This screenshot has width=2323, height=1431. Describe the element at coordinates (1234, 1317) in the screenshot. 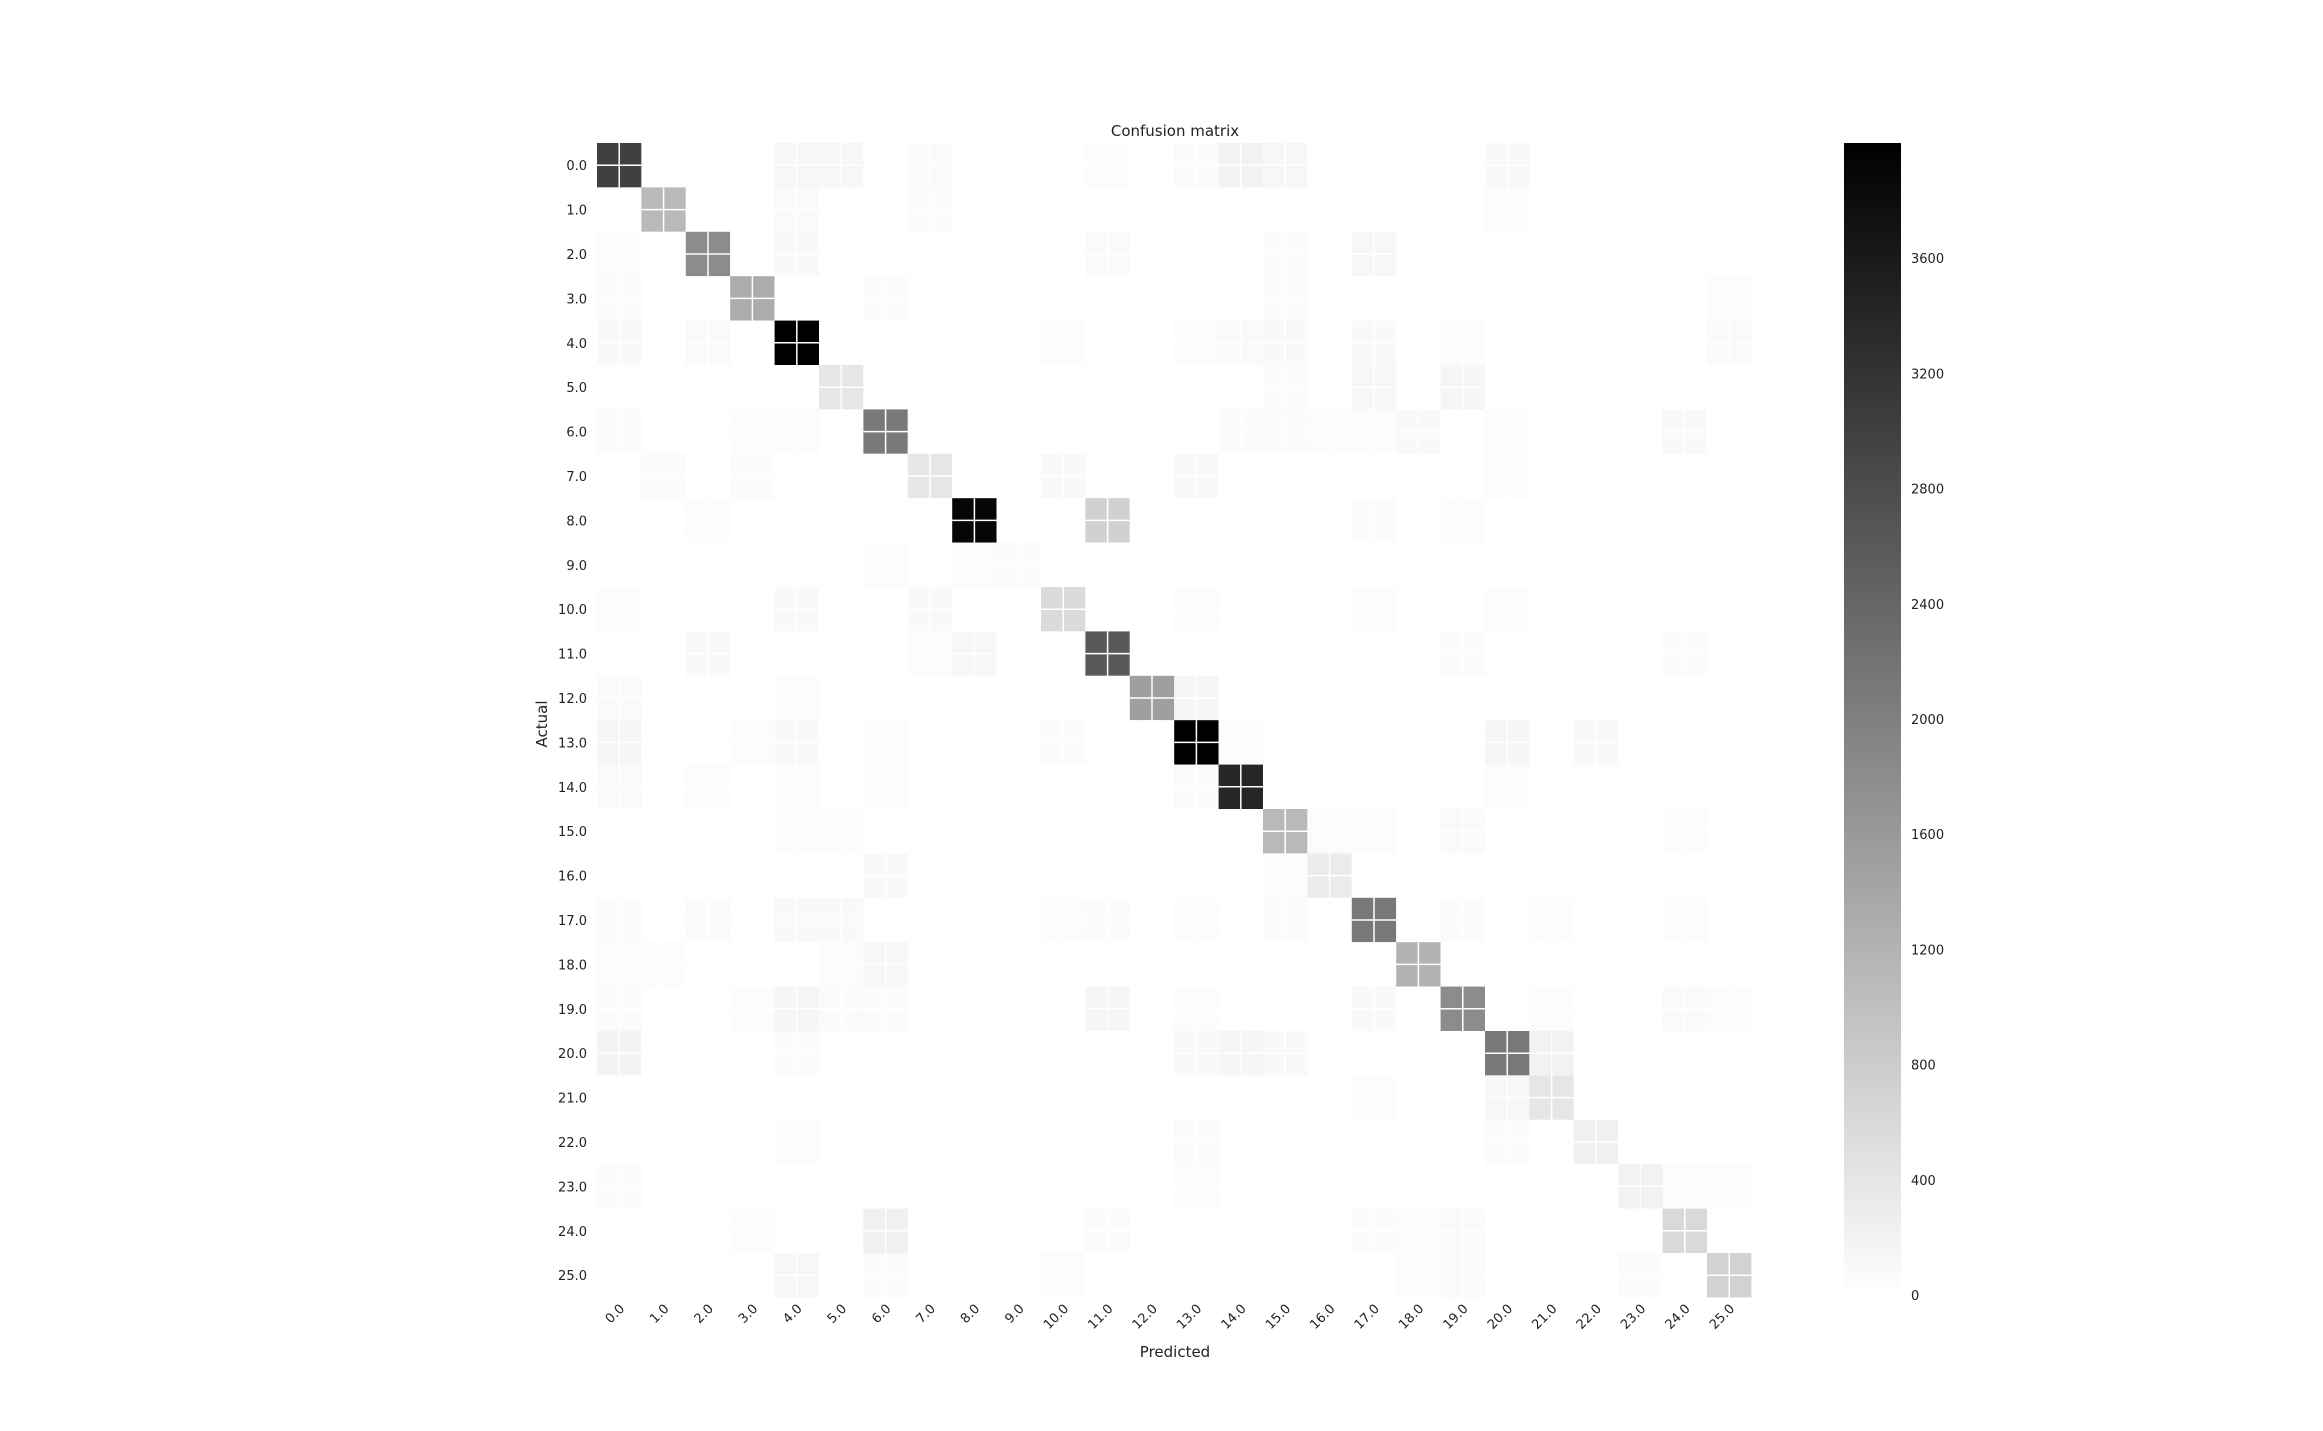

I see `x-tick-label: 14.0` at that location.